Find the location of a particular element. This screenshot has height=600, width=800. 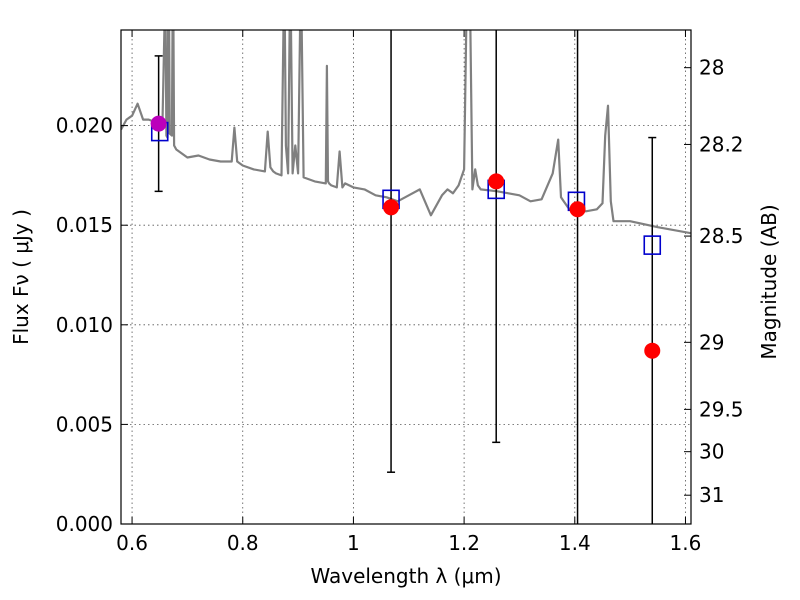

magnitude-tick-label: 28.2 is located at coordinates (721, 144).